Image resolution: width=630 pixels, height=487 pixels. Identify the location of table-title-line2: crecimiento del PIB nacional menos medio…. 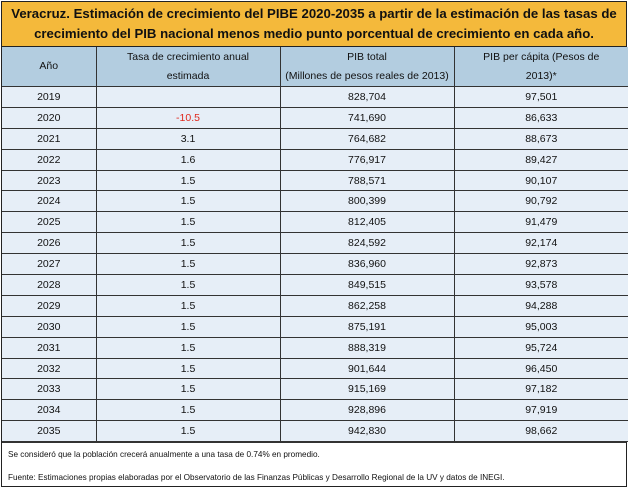
(314, 33).